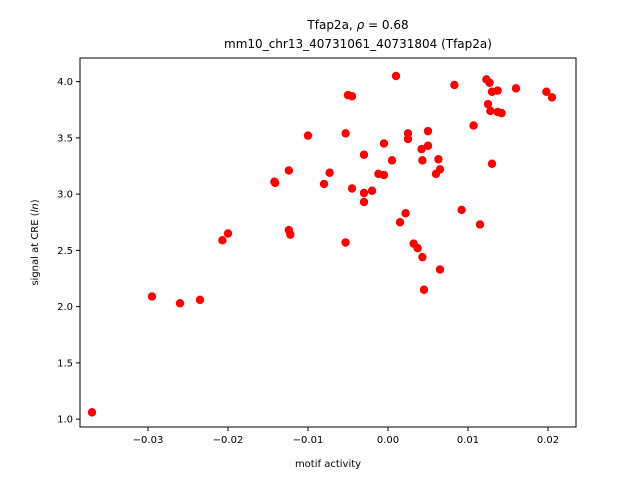  I want to click on y-tick-label: 2.5, so click(65, 251).